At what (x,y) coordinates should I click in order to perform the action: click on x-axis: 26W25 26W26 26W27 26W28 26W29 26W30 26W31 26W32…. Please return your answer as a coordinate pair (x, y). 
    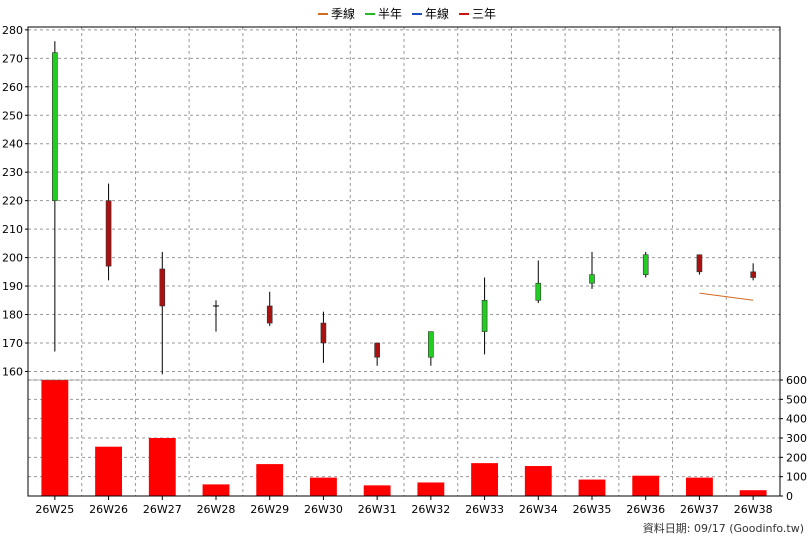
    Looking at the image, I should click on (404, 506).